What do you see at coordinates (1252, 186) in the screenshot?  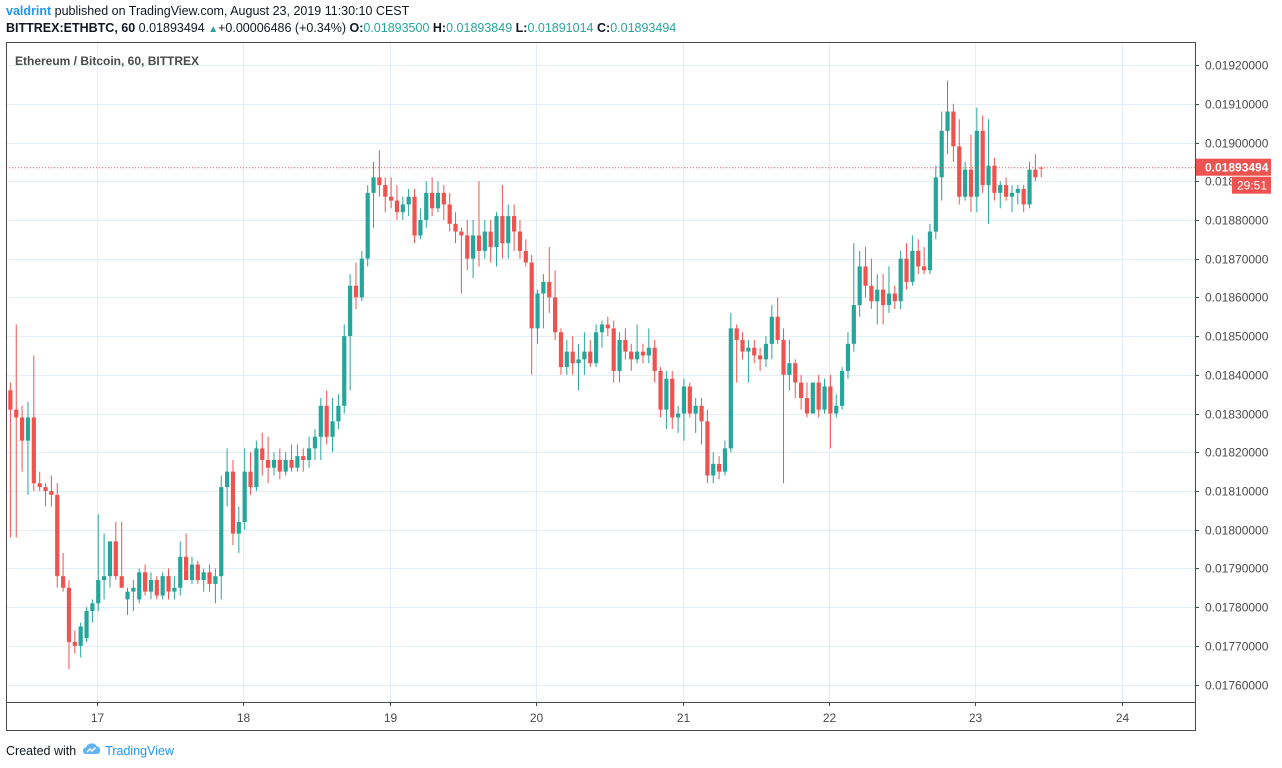 I see `countdown-label: 29:51` at bounding box center [1252, 186].